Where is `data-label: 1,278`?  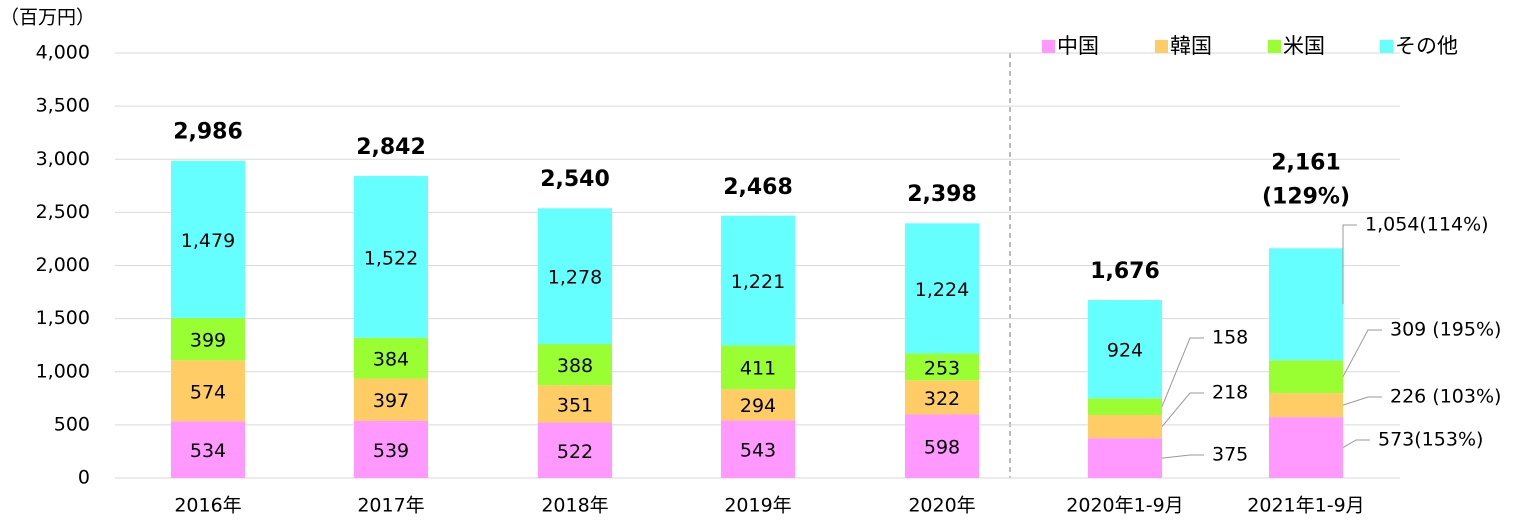
data-label: 1,278 is located at coordinates (575, 278).